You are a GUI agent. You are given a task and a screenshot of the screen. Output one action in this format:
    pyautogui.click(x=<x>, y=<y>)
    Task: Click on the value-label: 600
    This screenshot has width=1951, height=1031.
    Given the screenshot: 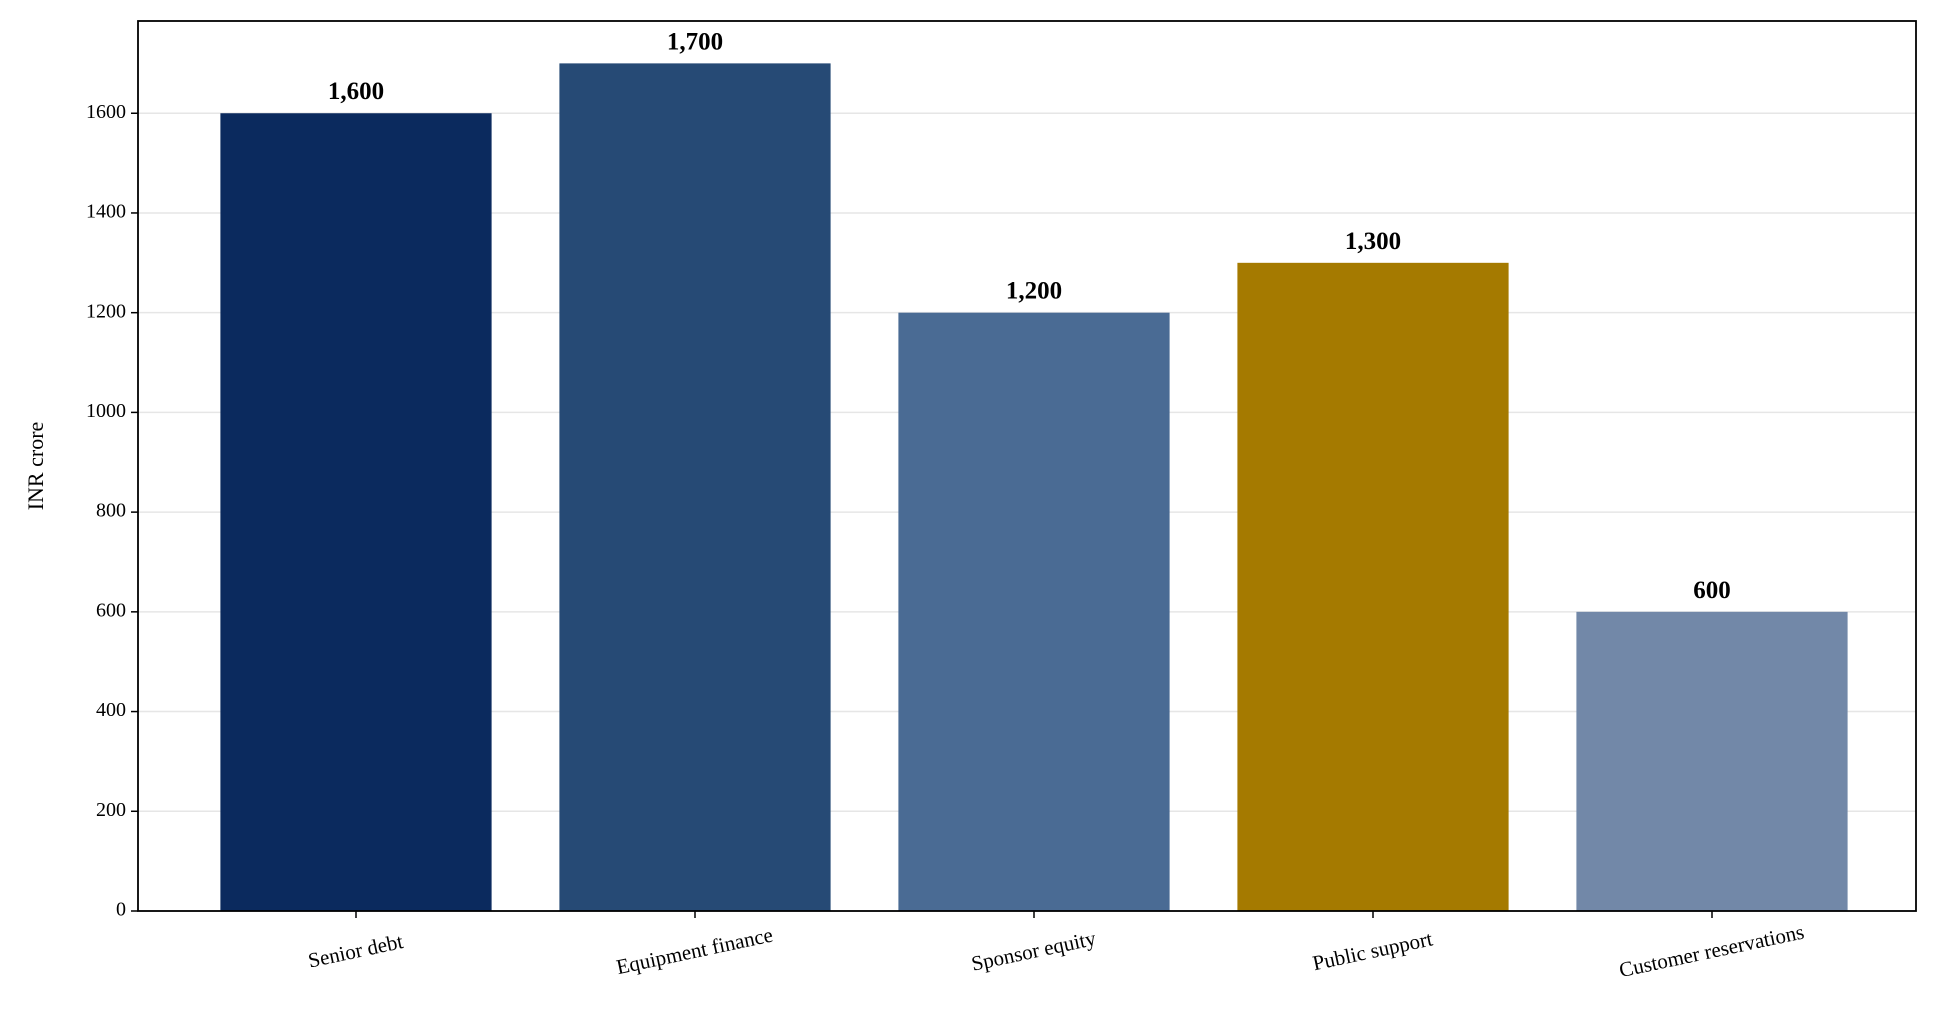 What is the action you would take?
    pyautogui.click(x=1712, y=590)
    